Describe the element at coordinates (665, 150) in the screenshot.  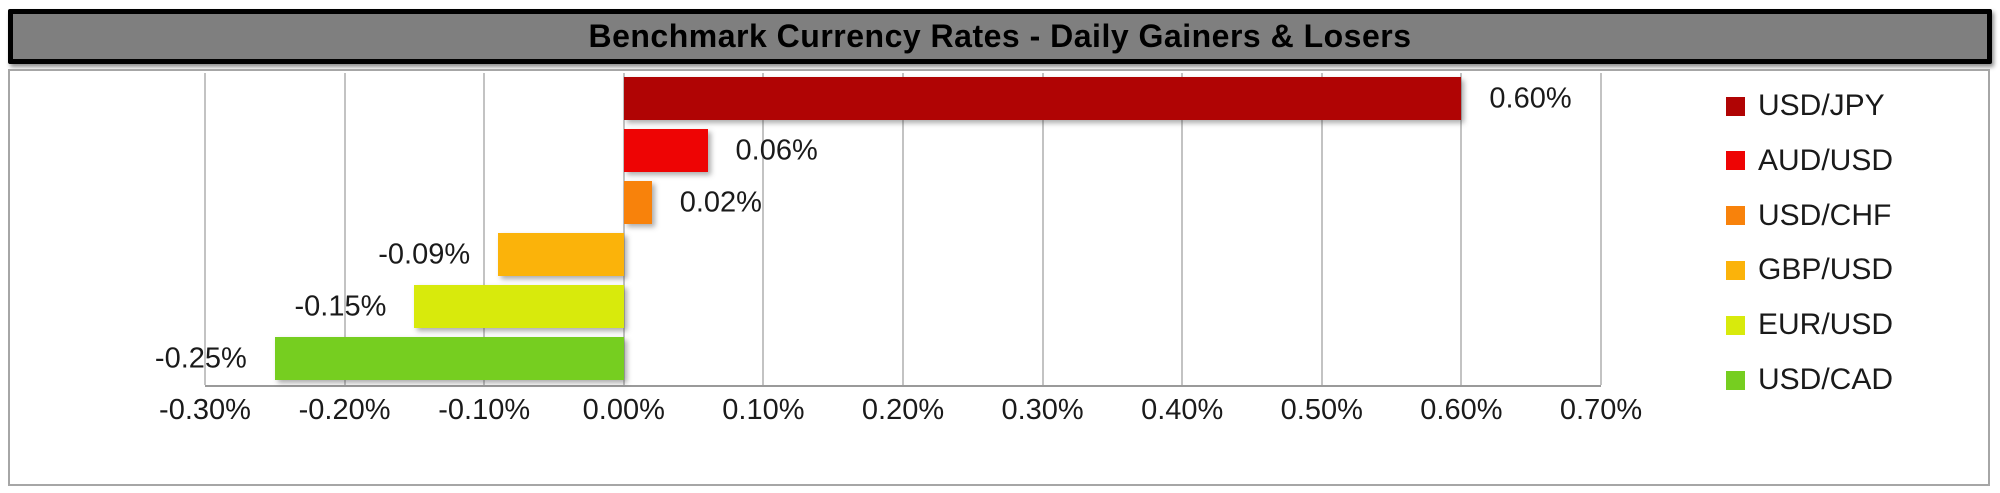
I see `bar-aud-usd` at that location.